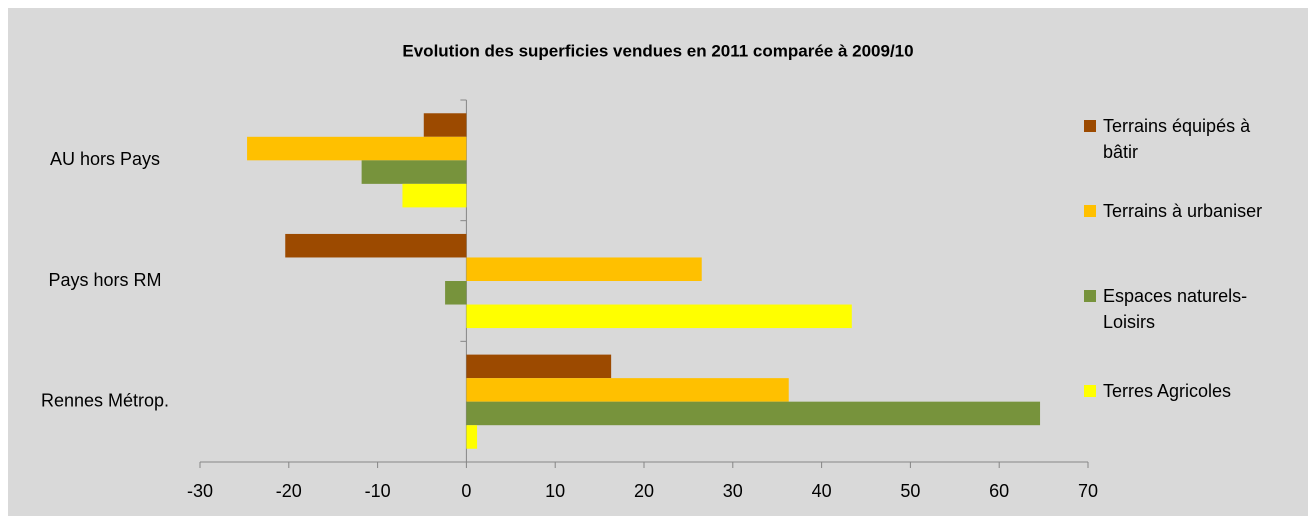 The height and width of the screenshot is (524, 1316). I want to click on x-tick-label: 60, so click(999, 491).